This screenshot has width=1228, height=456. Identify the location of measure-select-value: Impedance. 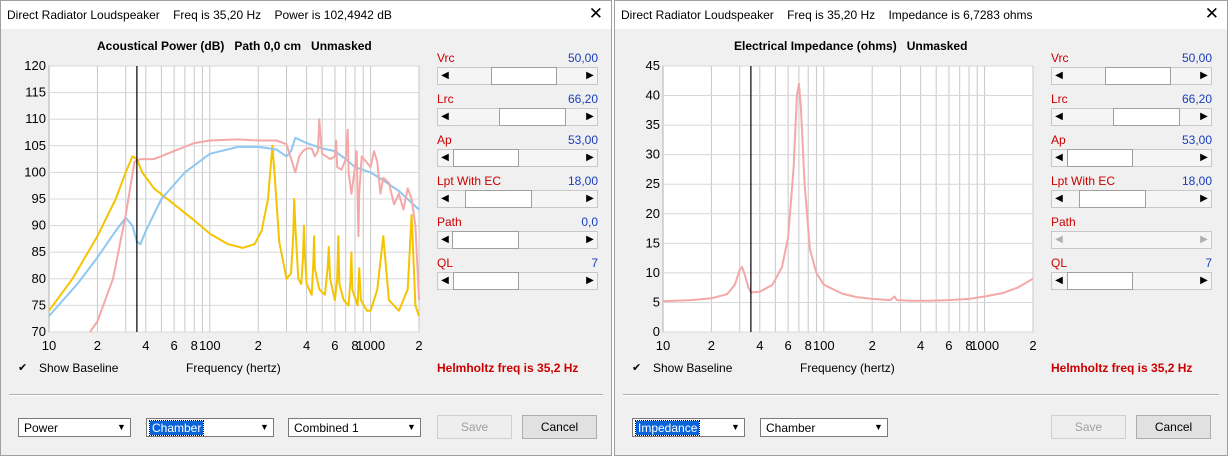
(667, 428).